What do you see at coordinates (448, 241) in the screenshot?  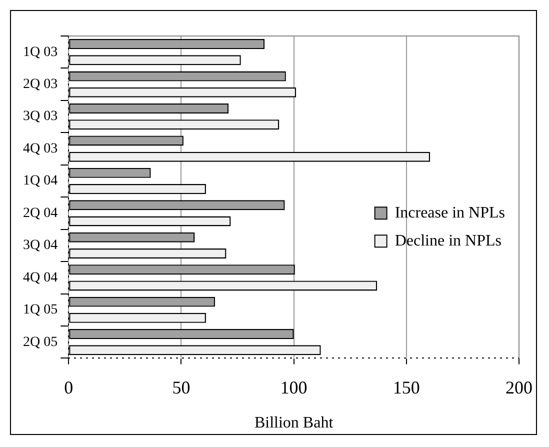 I see `legend-label: Decline in NPLs` at bounding box center [448, 241].